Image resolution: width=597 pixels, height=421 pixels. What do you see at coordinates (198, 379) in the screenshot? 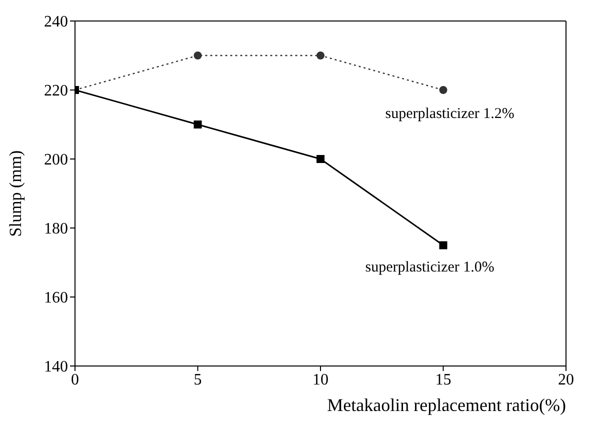
I see `x-tick-label: 5` at bounding box center [198, 379].